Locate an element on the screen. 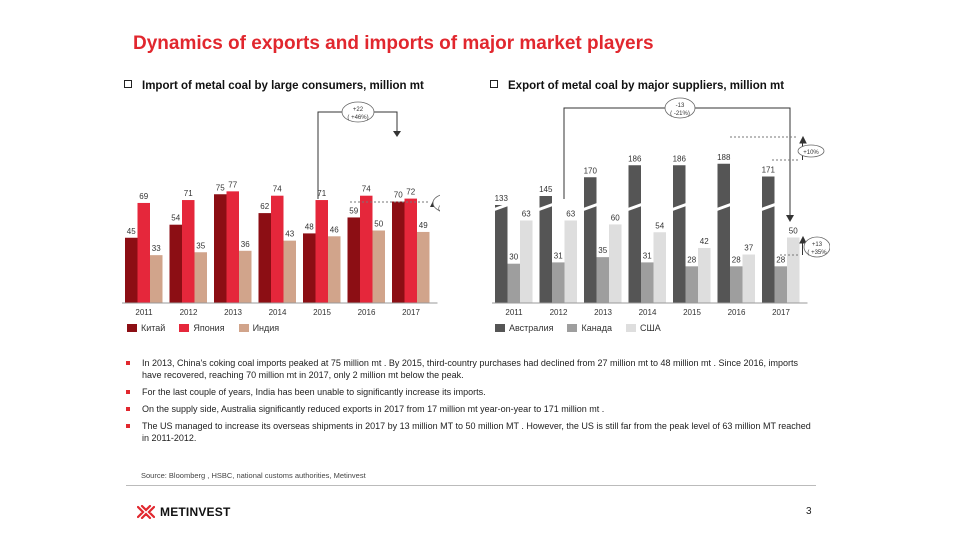 This screenshot has width=960, height=540. axis-break-mark is located at coordinates (501, 207).